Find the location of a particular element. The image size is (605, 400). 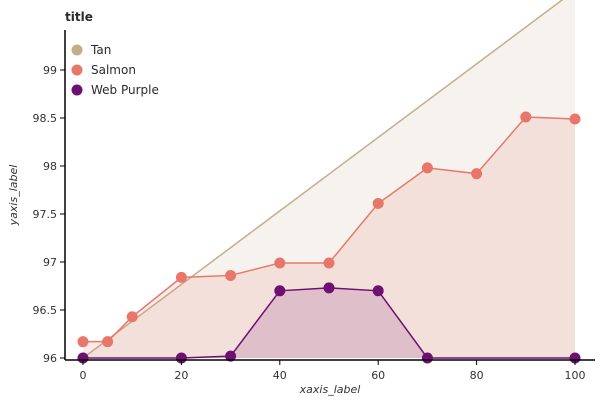

legend: Tan Salmon Web Purple is located at coordinates (115, 70).